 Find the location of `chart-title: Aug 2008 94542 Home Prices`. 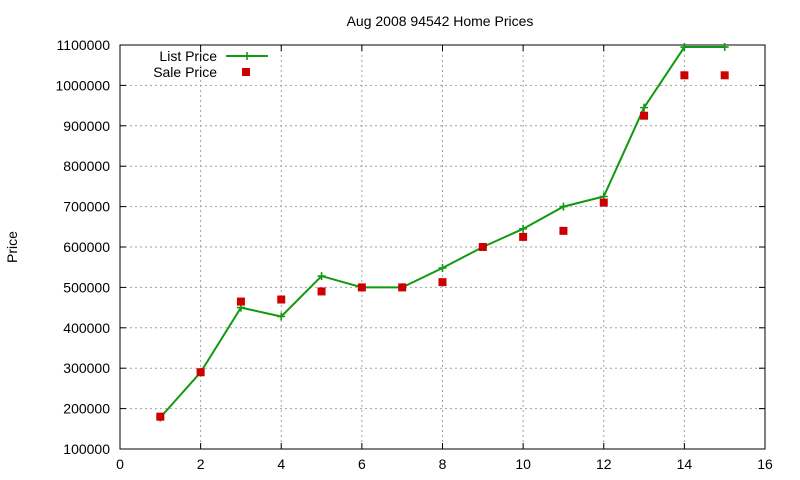

chart-title: Aug 2008 94542 Home Prices is located at coordinates (440, 21).